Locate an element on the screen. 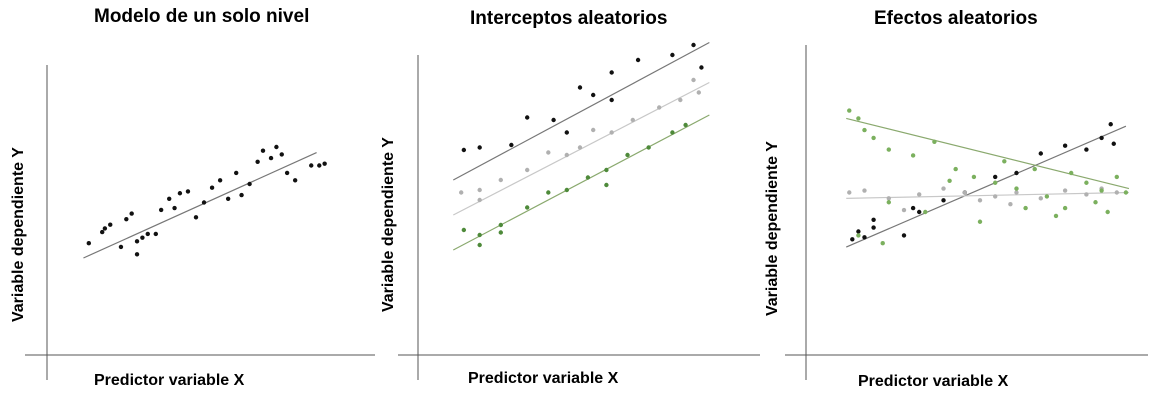 This screenshot has width=1150, height=398. panel-2-title: Interceptos aleatorios is located at coordinates (569, 18).